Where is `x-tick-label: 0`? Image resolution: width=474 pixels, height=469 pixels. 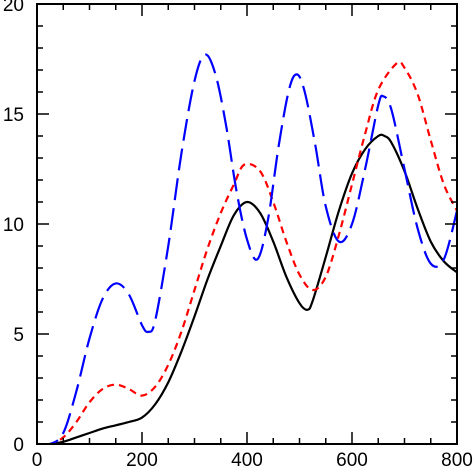 x-tick-label: 0 is located at coordinates (37, 459).